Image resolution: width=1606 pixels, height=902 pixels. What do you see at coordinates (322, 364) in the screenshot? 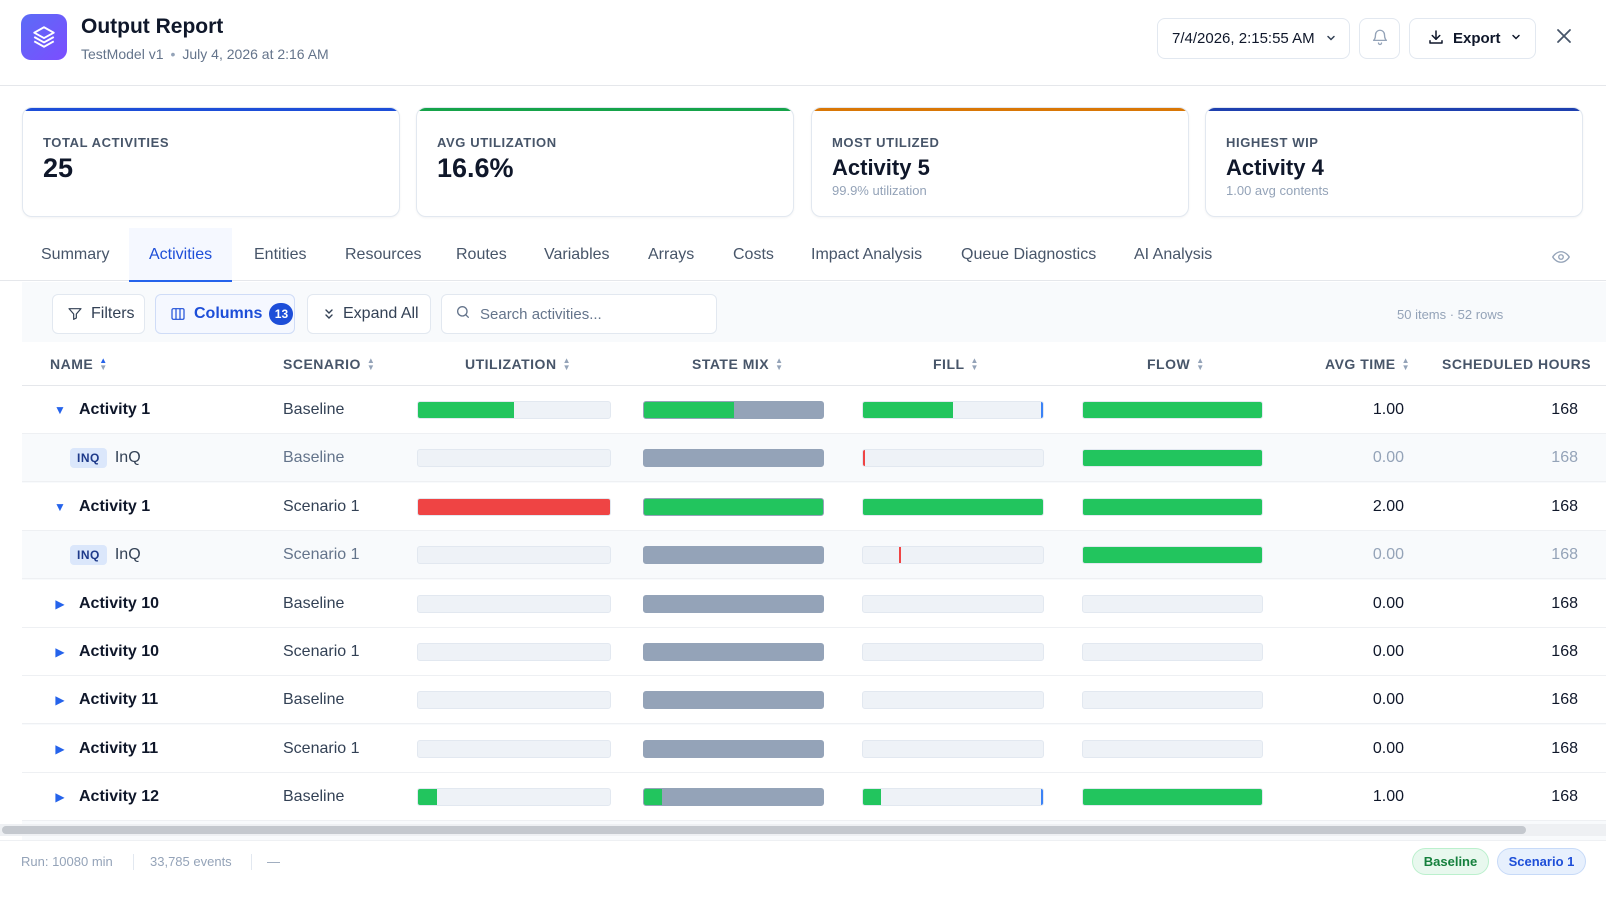
I see `column-header-label: SCENARIO` at bounding box center [322, 364].